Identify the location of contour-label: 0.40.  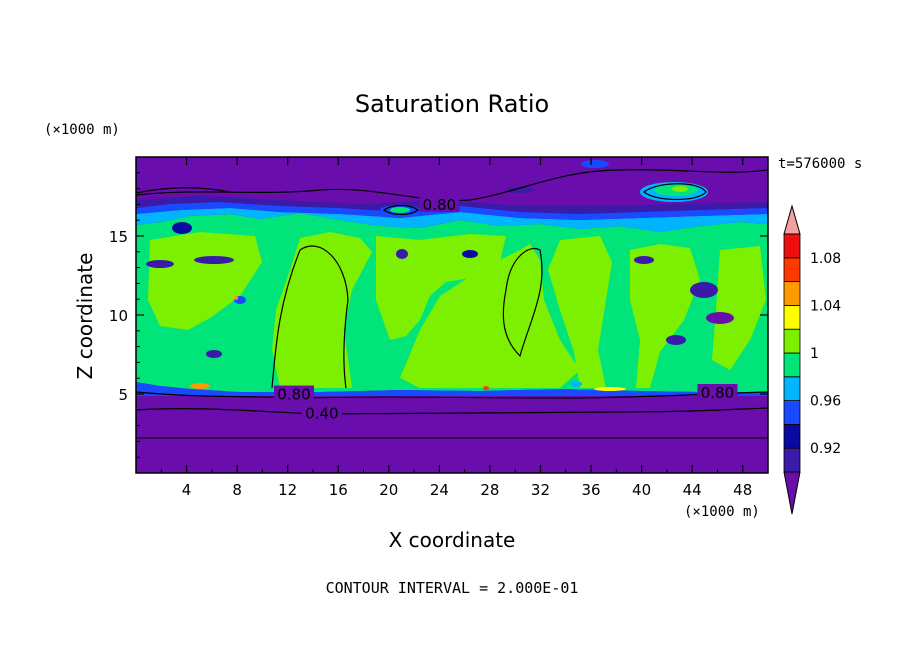
(321, 414).